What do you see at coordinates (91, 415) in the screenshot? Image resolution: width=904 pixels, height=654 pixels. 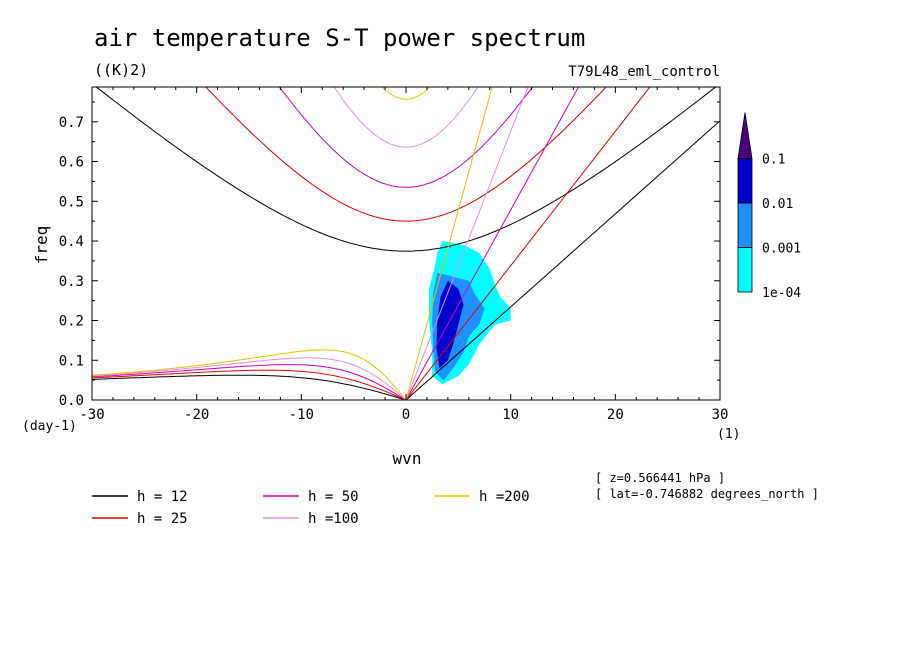 I see `x-tick-label: -30` at bounding box center [91, 415].